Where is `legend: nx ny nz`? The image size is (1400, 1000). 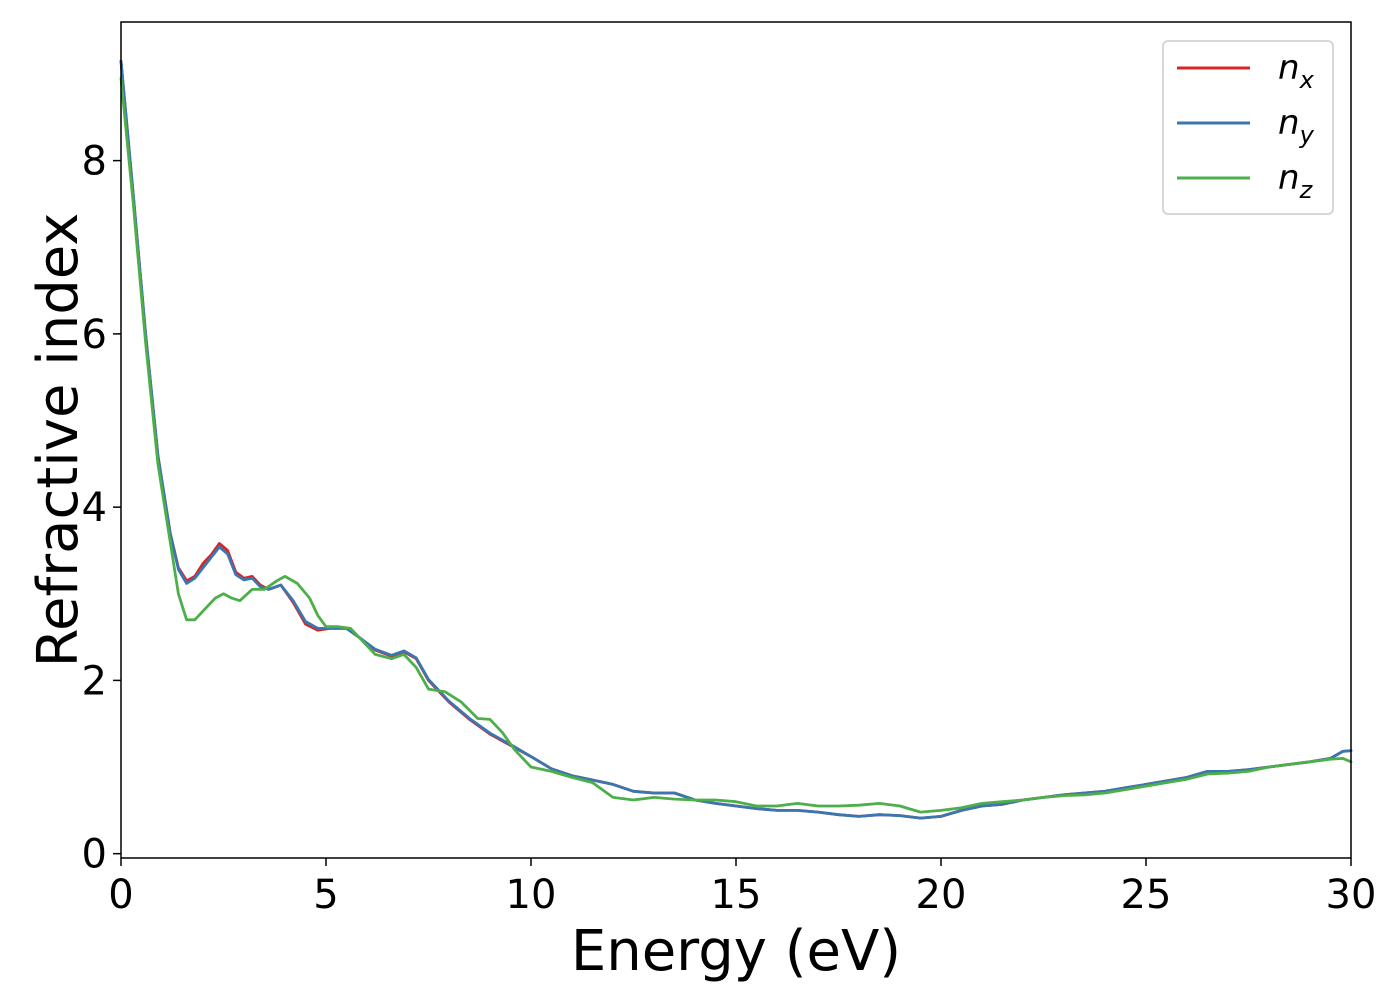 legend: nx ny nz is located at coordinates (1248, 127).